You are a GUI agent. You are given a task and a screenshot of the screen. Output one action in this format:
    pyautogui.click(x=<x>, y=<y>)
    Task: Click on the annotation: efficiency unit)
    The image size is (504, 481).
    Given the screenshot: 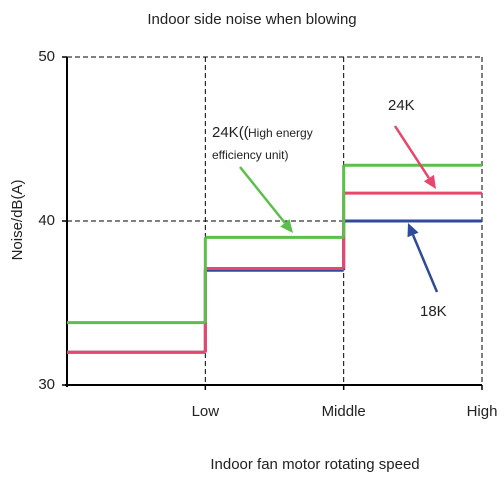 What is the action you would take?
    pyautogui.click(x=250, y=155)
    